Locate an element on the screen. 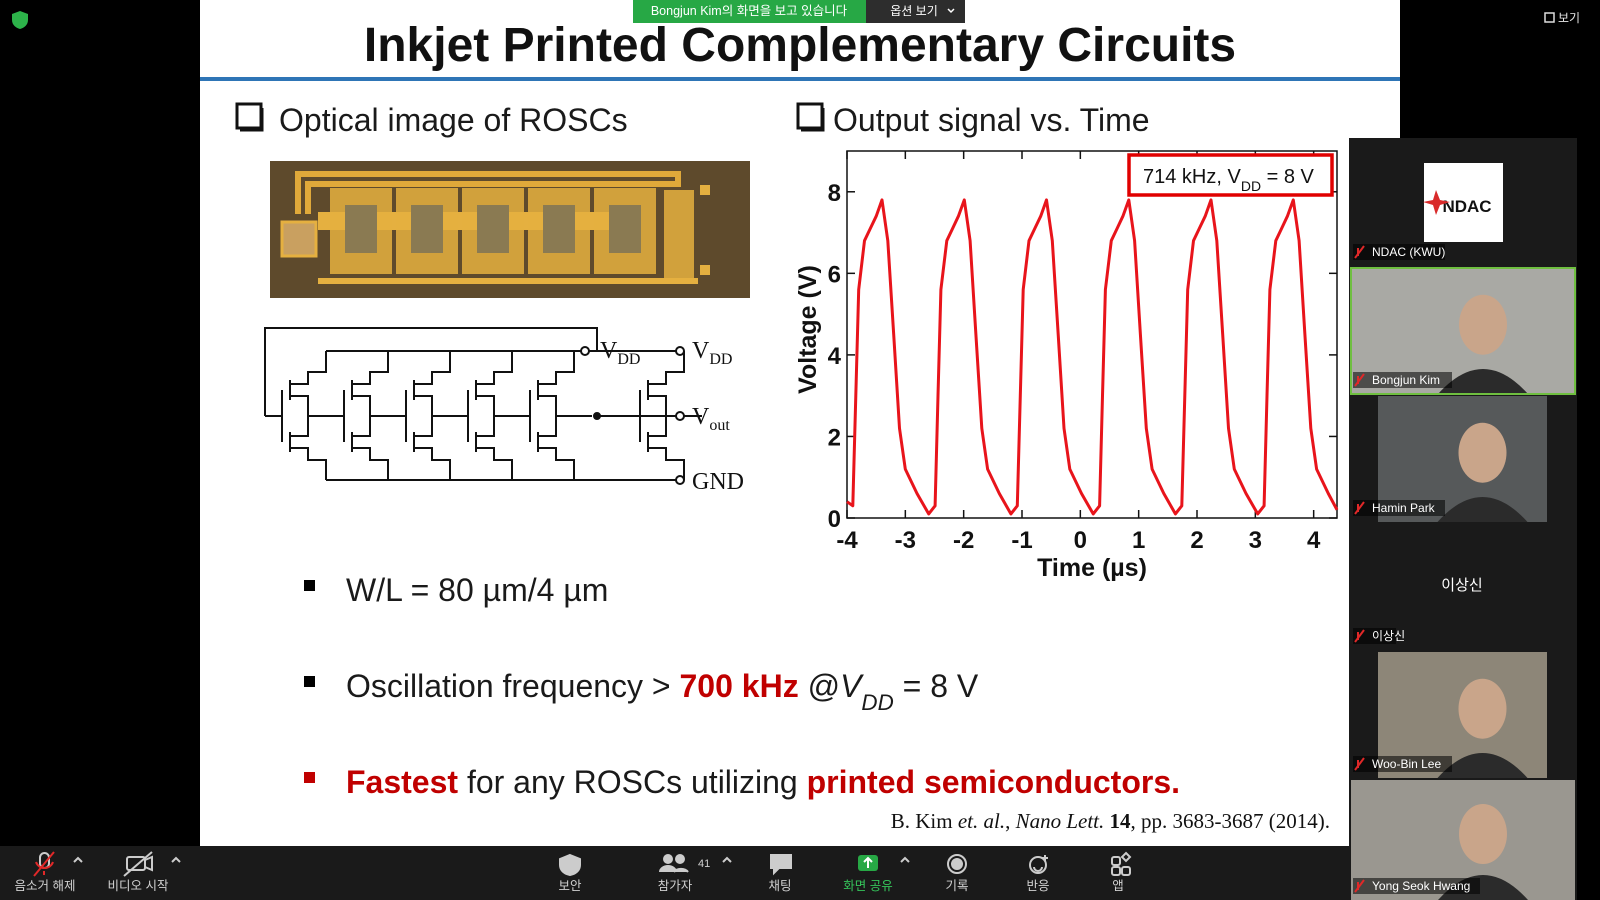 The width and height of the screenshot is (1600, 900). text-segment: W/L = 80 µm/4 µm is located at coordinates (477, 590).